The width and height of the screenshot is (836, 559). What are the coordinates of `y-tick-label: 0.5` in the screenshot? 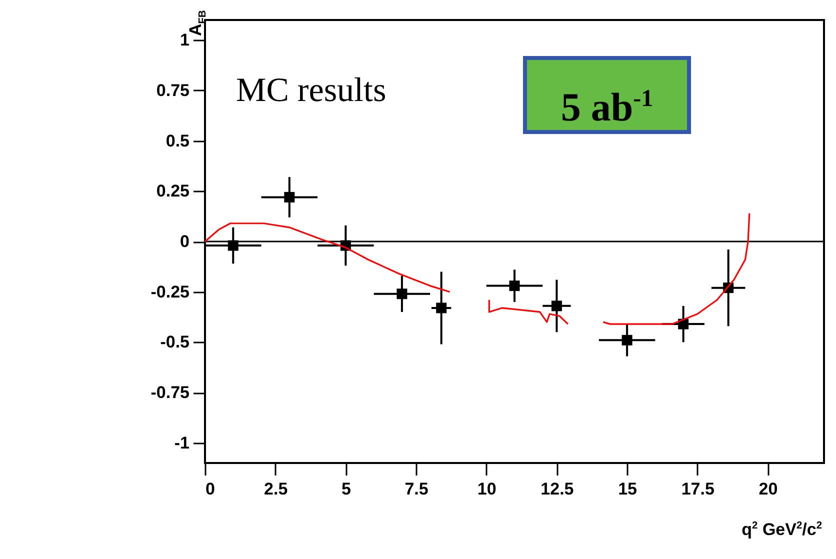 It's located at (178, 140).